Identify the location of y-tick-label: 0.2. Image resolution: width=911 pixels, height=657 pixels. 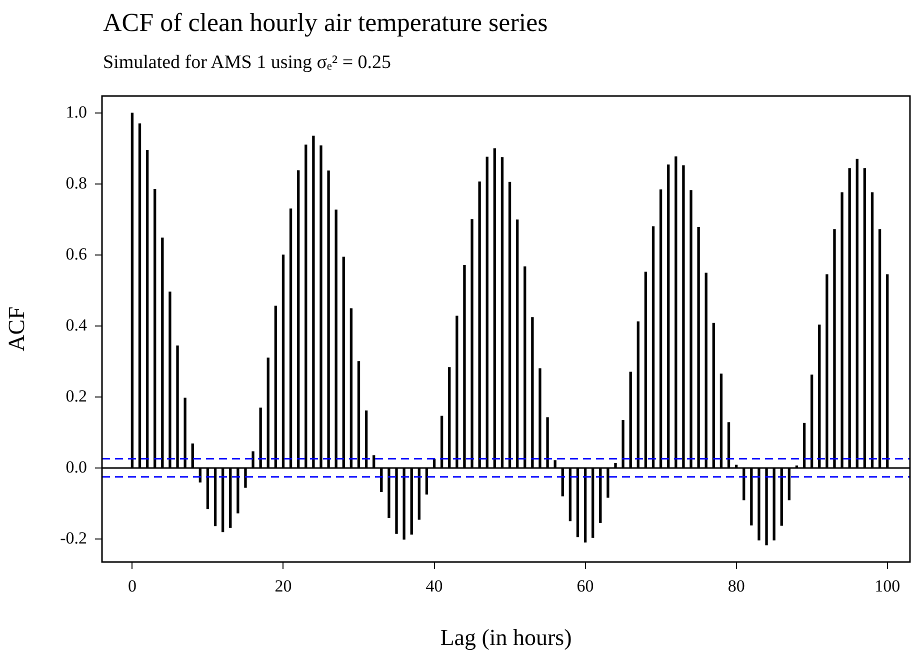
(76, 396).